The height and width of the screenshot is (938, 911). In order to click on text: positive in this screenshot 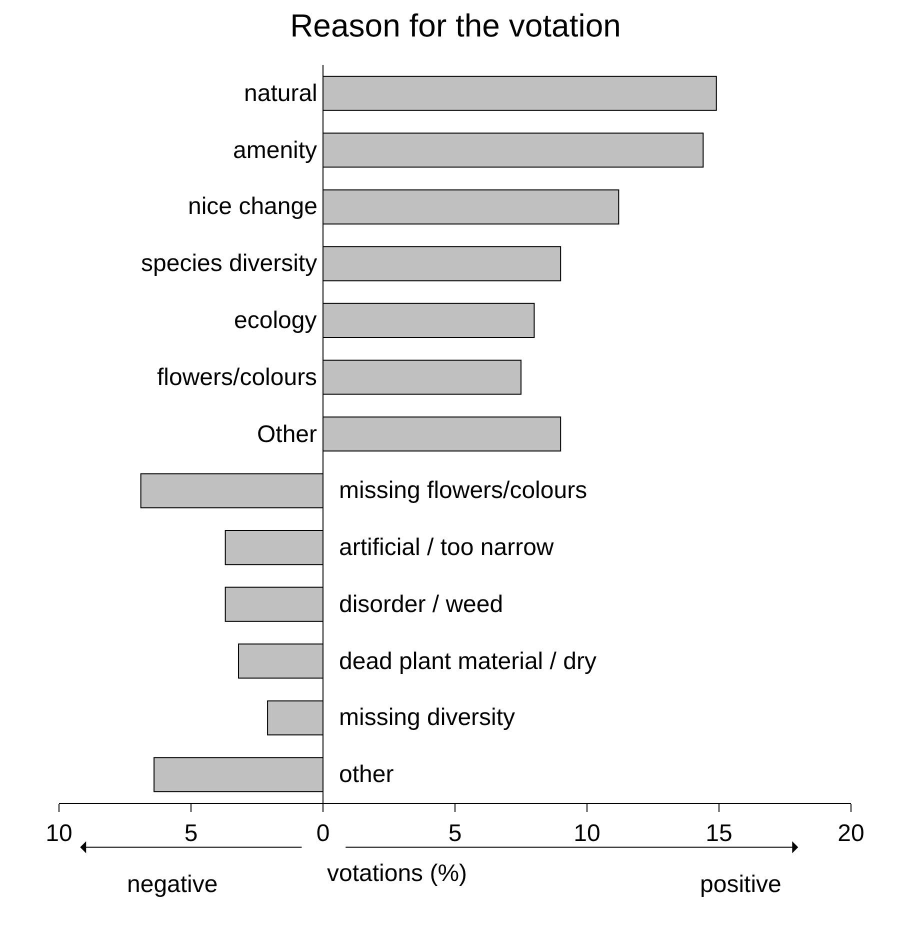, I will do `click(741, 884)`.